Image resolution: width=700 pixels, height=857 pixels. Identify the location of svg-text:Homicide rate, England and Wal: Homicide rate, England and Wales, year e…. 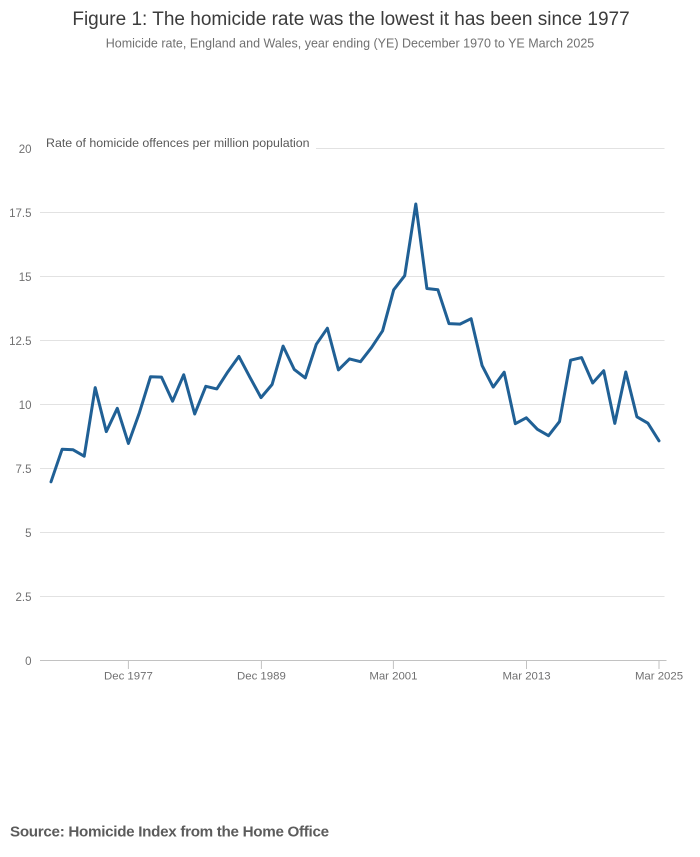
(350, 44).